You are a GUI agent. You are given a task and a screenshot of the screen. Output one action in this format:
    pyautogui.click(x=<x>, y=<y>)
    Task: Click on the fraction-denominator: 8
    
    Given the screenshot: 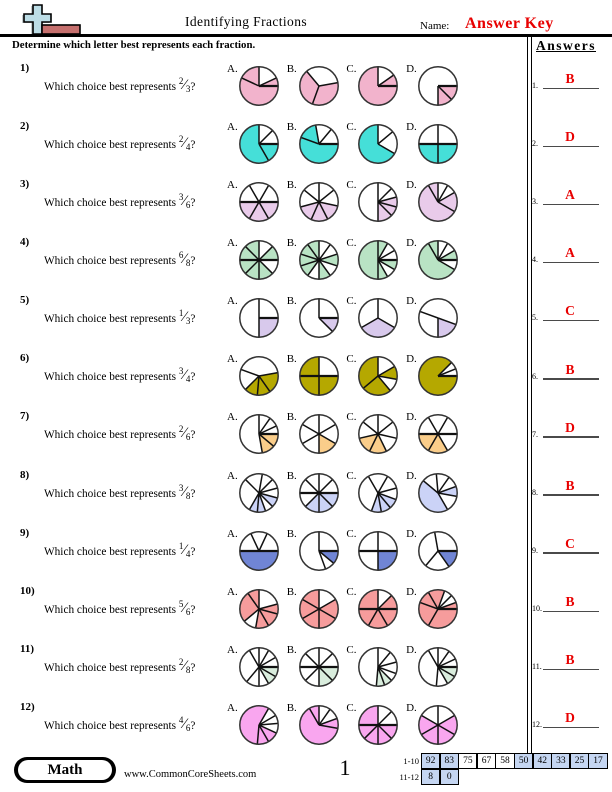 What is the action you would take?
    pyautogui.click(x=188, y=669)
    